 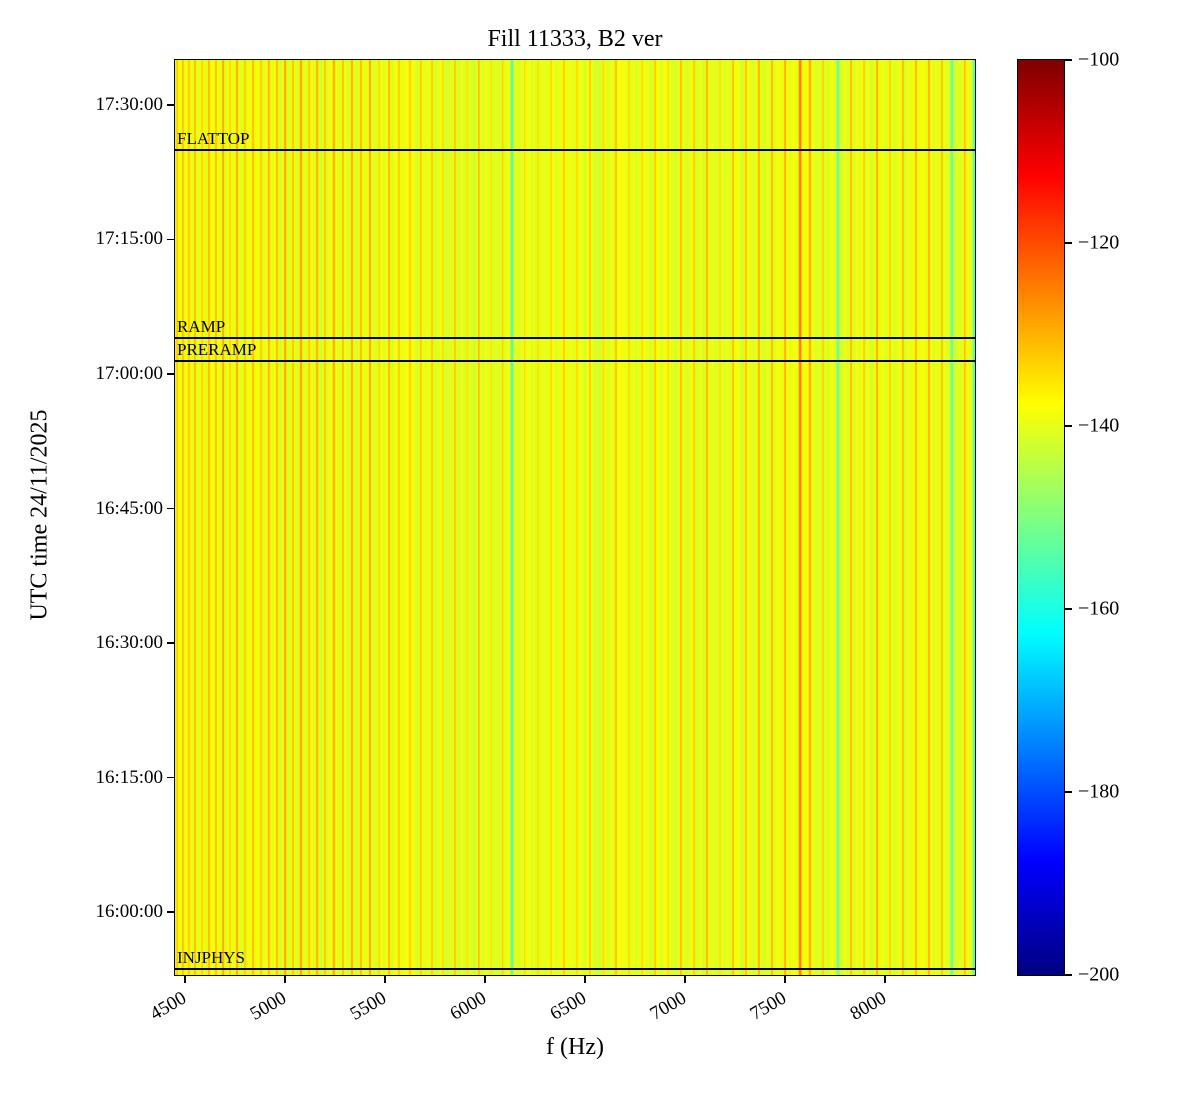 What do you see at coordinates (201, 327) in the screenshot?
I see `beam-mode-label-ramp: RAMP` at bounding box center [201, 327].